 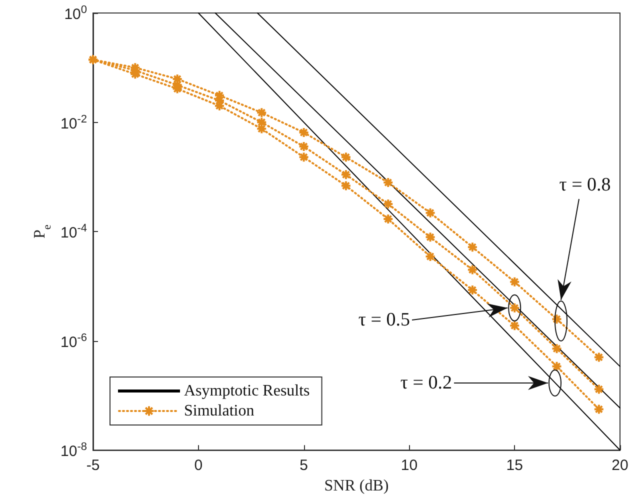 What do you see at coordinates (585, 185) in the screenshot?
I see `annotation: τ = 0.8` at bounding box center [585, 185].